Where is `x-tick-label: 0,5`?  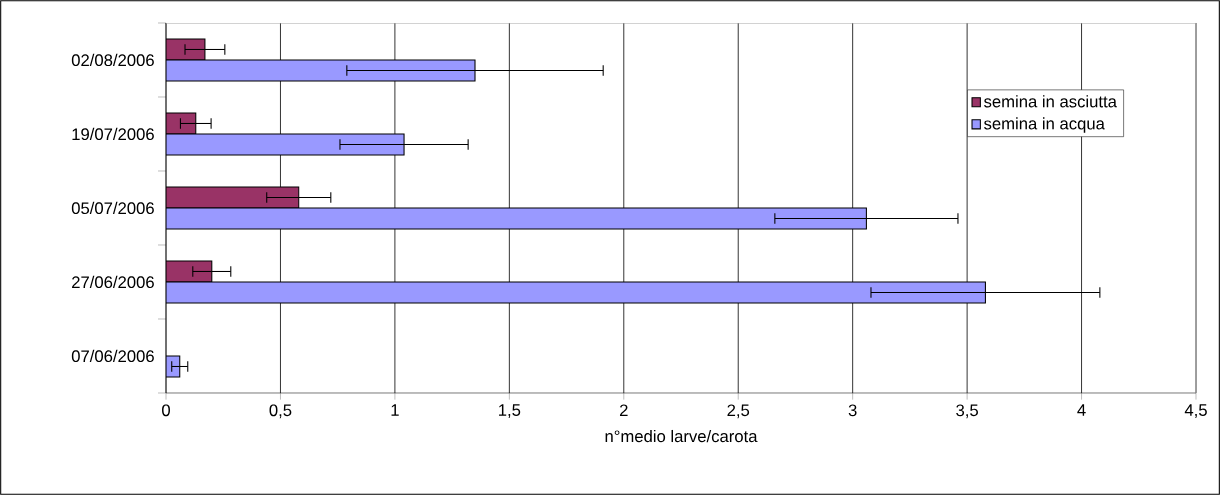
x-tick-label: 0,5 is located at coordinates (280, 411).